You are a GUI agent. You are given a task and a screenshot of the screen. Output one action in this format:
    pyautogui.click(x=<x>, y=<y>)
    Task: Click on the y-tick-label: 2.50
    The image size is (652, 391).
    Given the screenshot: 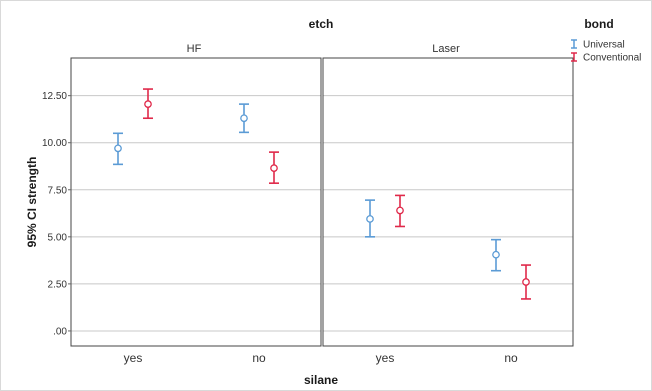 What is the action you would take?
    pyautogui.click(x=58, y=284)
    